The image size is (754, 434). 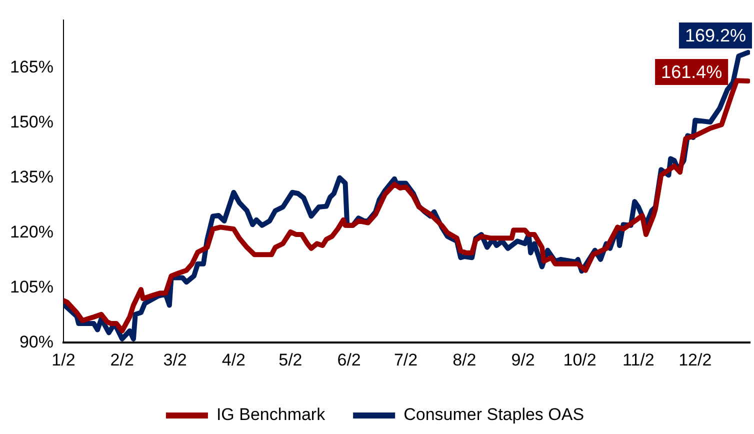 What do you see at coordinates (290, 360) in the screenshot?
I see `x-tick-label: 5/2` at bounding box center [290, 360].